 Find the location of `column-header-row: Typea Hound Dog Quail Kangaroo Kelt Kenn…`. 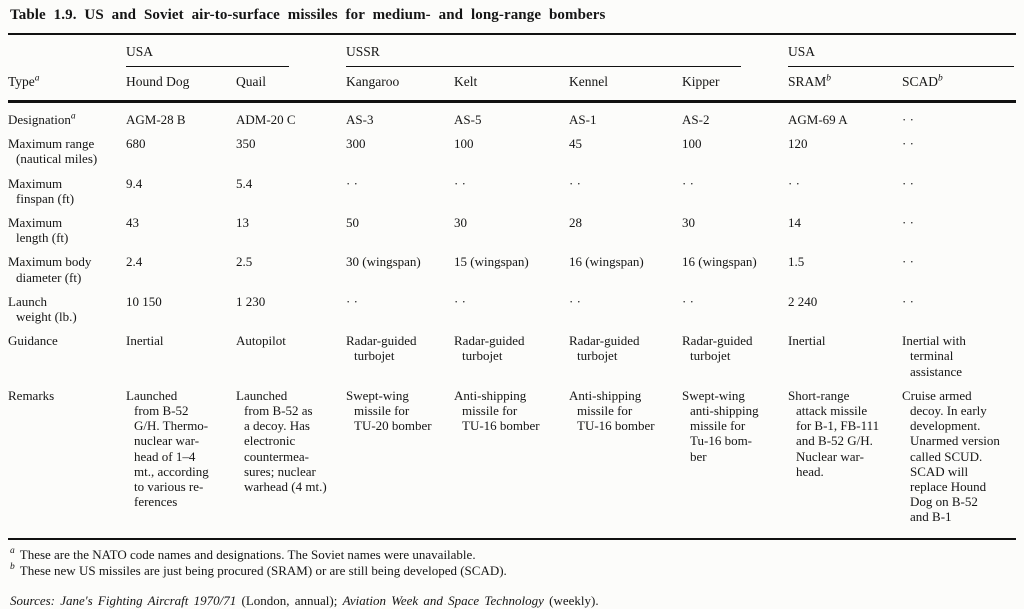

column-header-row: Typea Hound Dog Quail Kangaroo Kelt Kenn… is located at coordinates (512, 85).